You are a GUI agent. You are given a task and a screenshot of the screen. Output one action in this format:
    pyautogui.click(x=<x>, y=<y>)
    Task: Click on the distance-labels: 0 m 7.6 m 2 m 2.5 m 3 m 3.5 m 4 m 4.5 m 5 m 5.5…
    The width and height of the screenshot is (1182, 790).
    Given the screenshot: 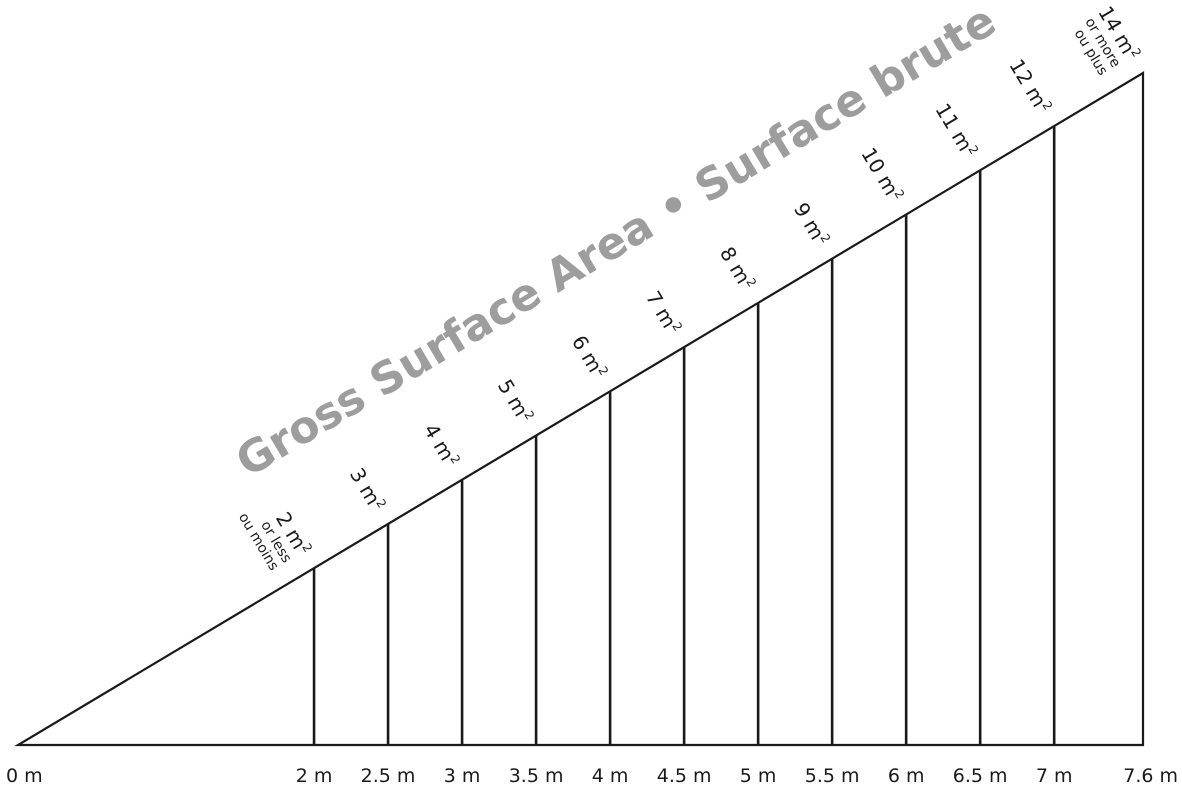 What is the action you would take?
    pyautogui.click(x=592, y=776)
    